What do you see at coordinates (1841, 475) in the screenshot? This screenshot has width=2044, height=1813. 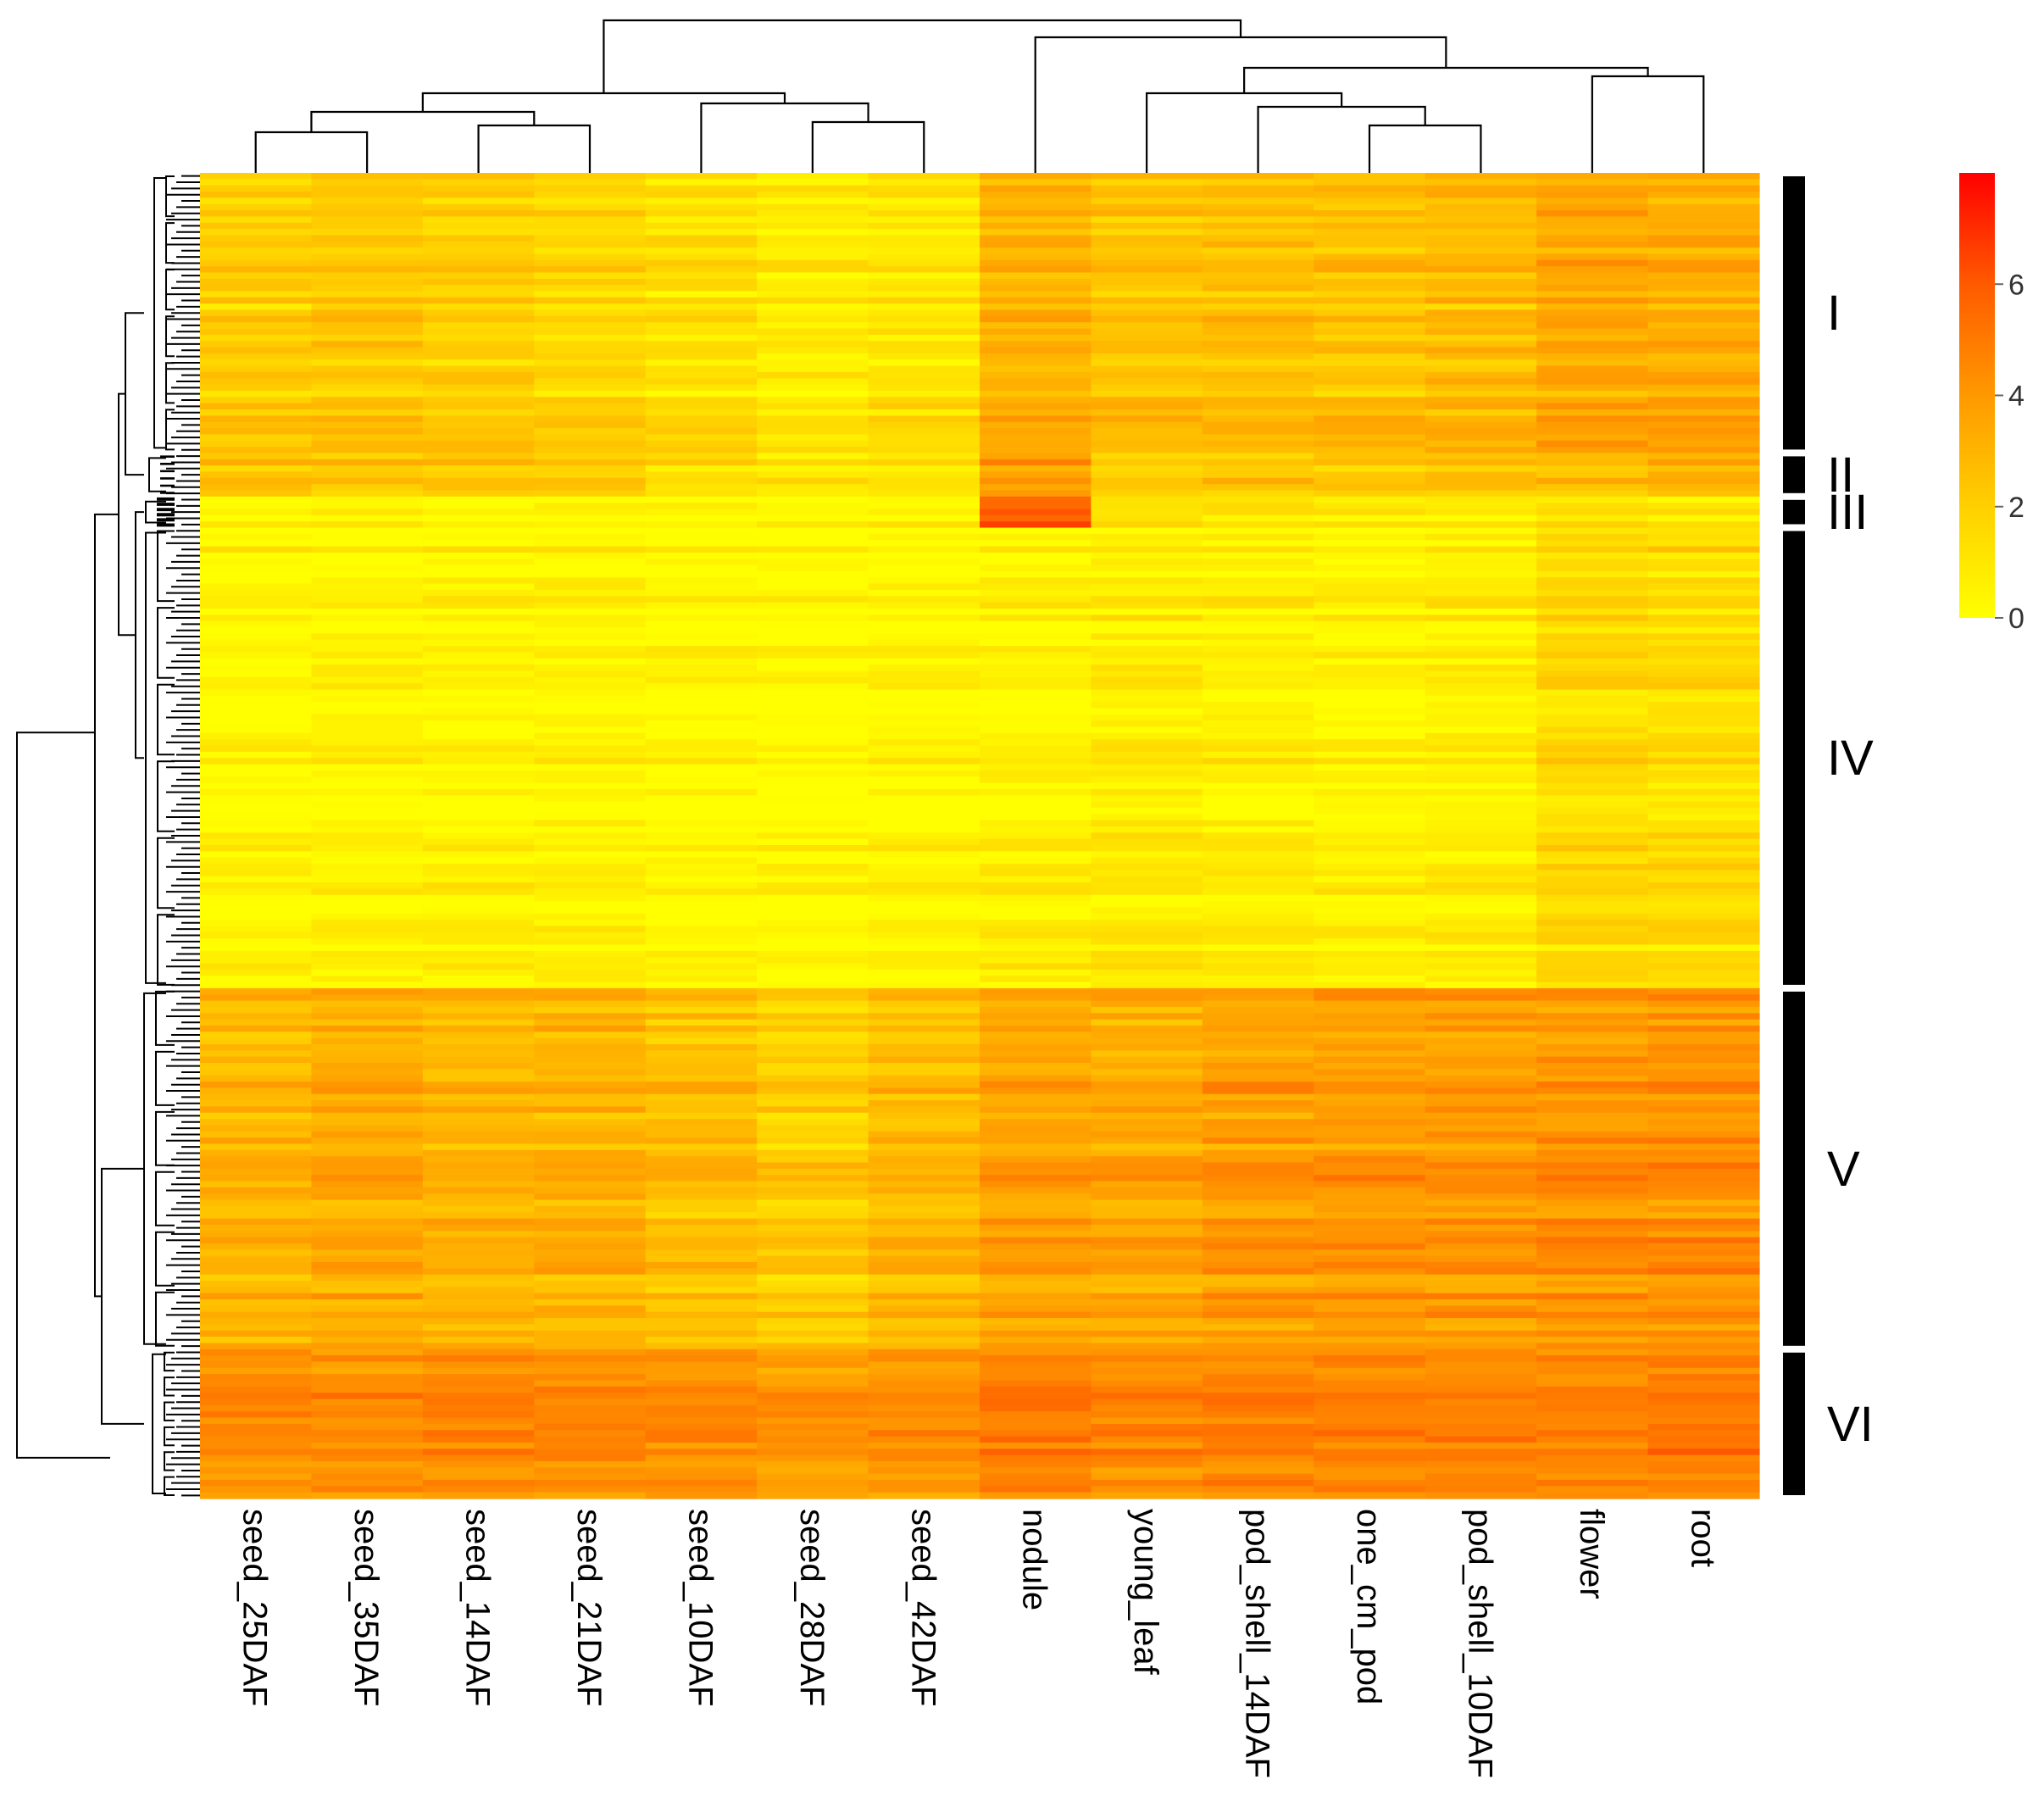 I see `cluster-label: II` at bounding box center [1841, 475].